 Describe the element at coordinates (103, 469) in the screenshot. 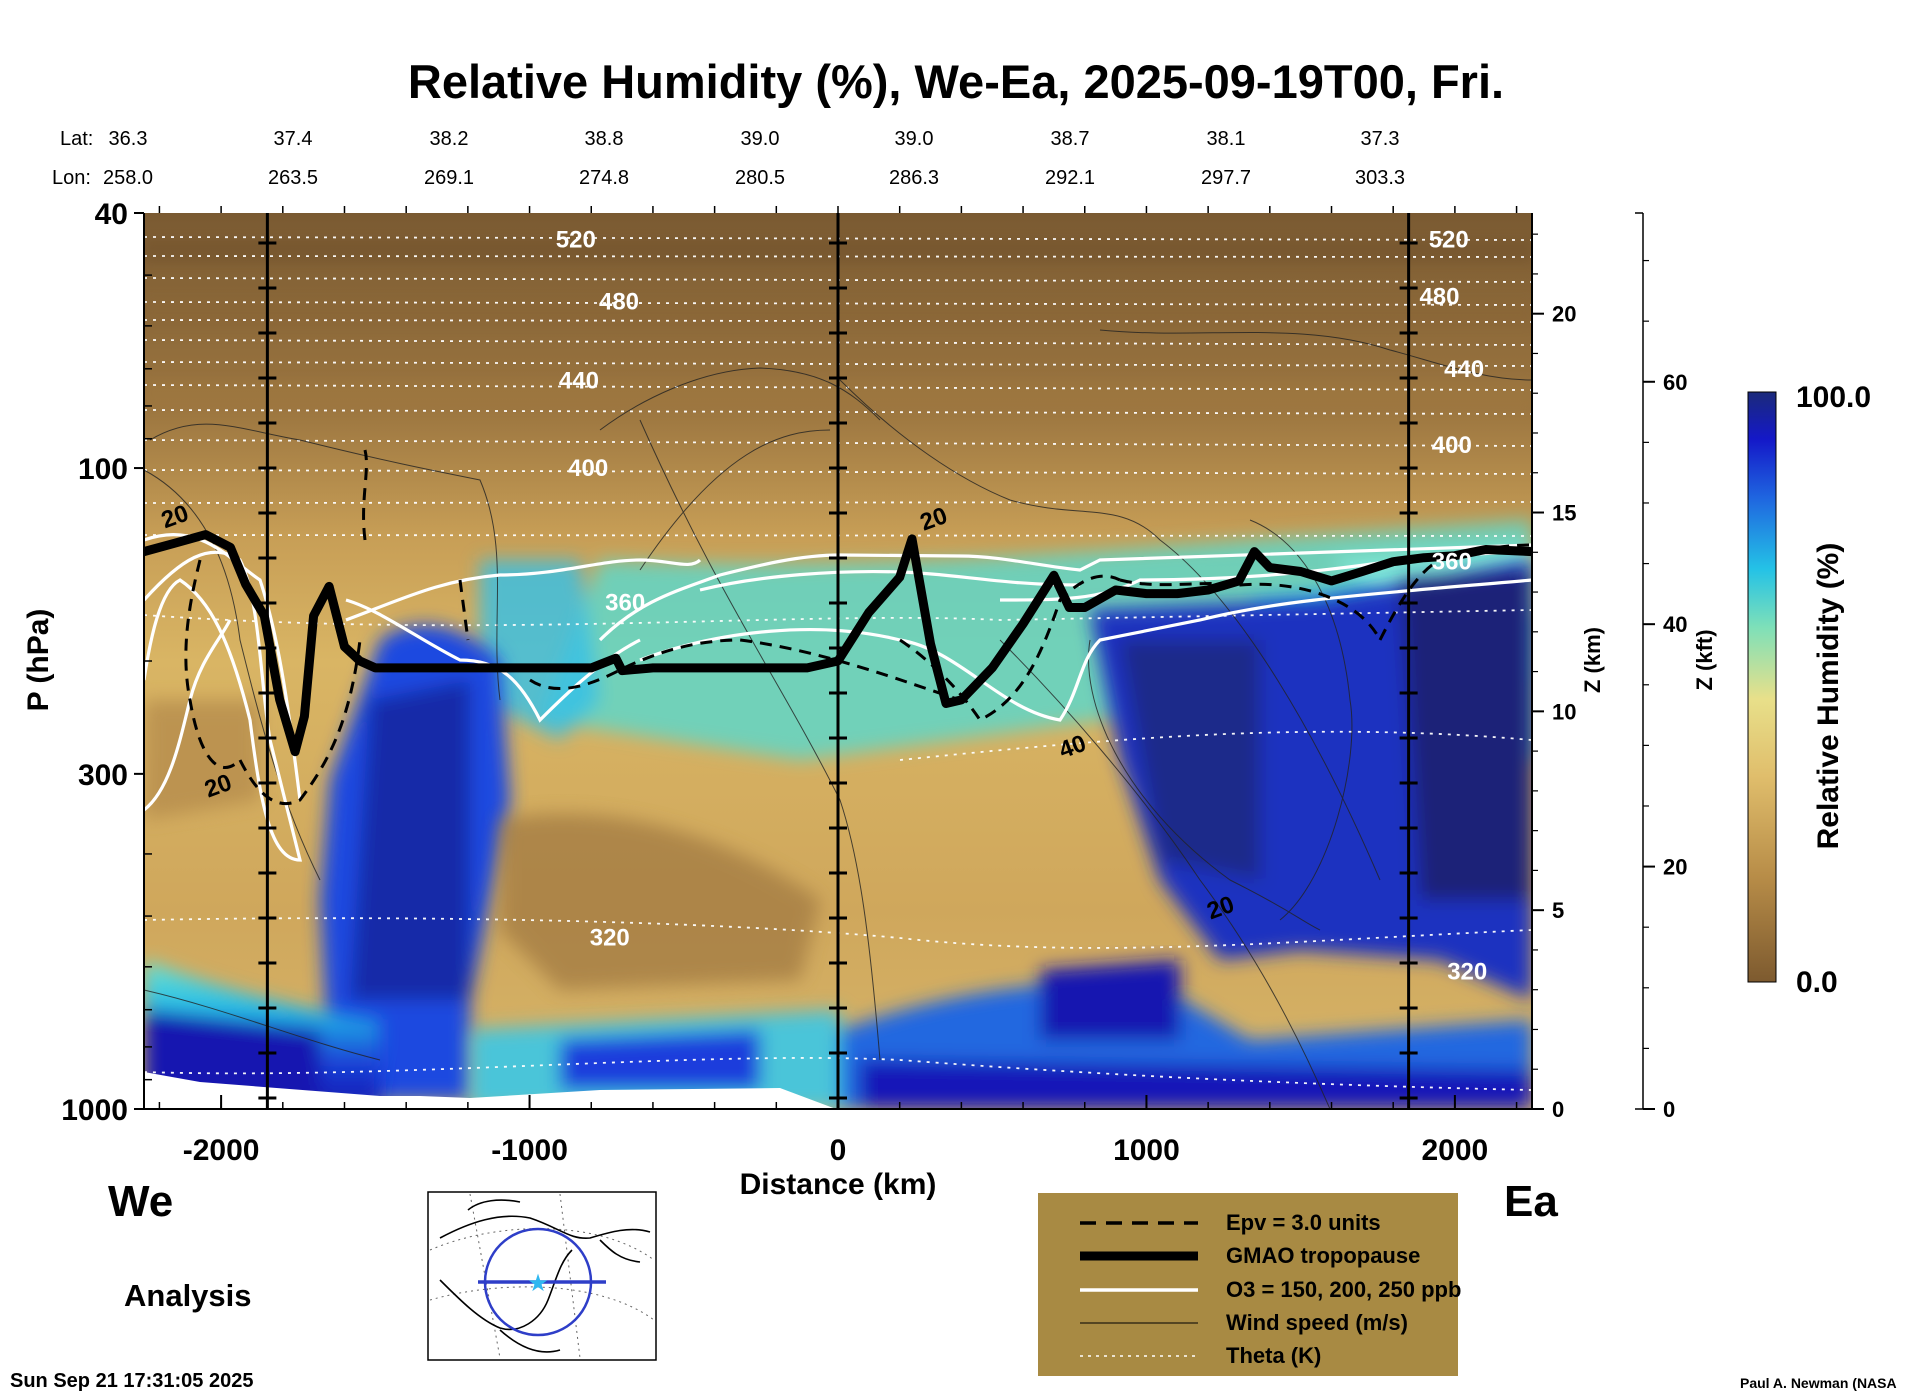

I see `y-tick-label: 100` at that location.